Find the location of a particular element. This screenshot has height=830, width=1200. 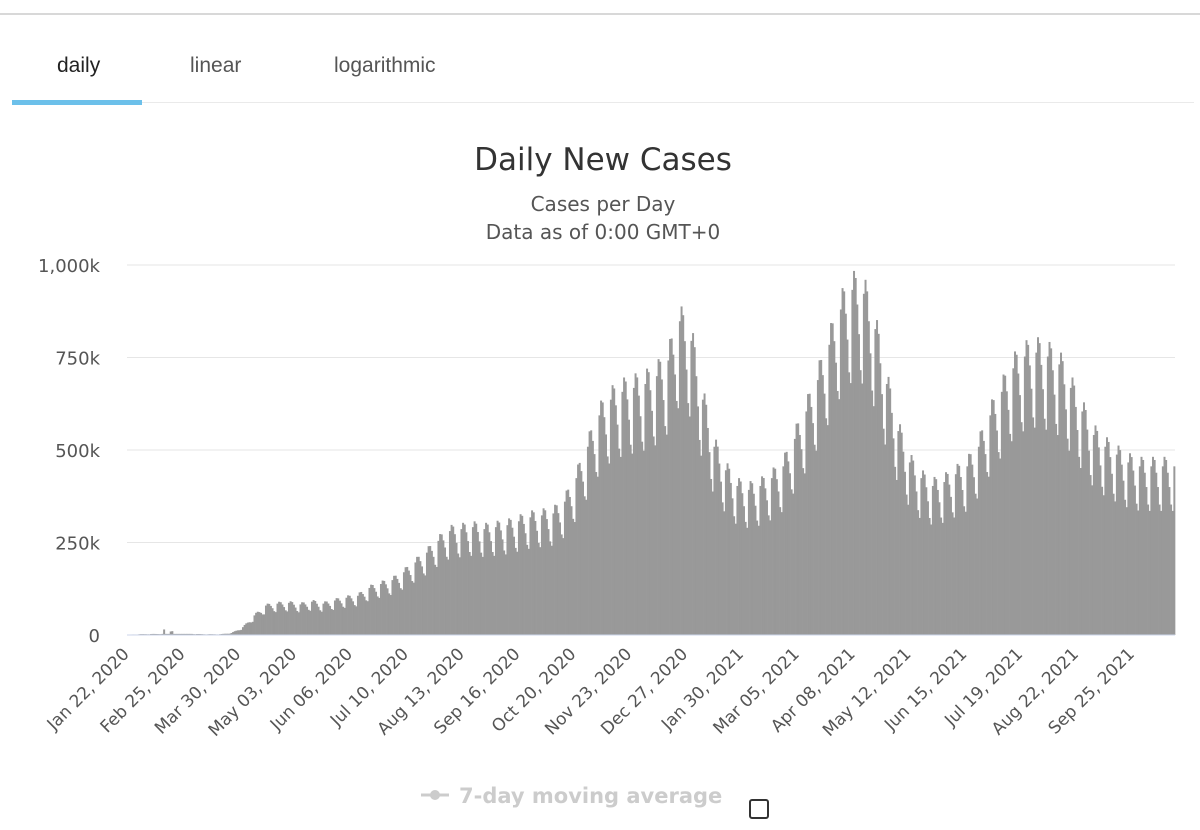

y-axis-labels: 0 250k 500k 750k 1,000k is located at coordinates (69, 451).